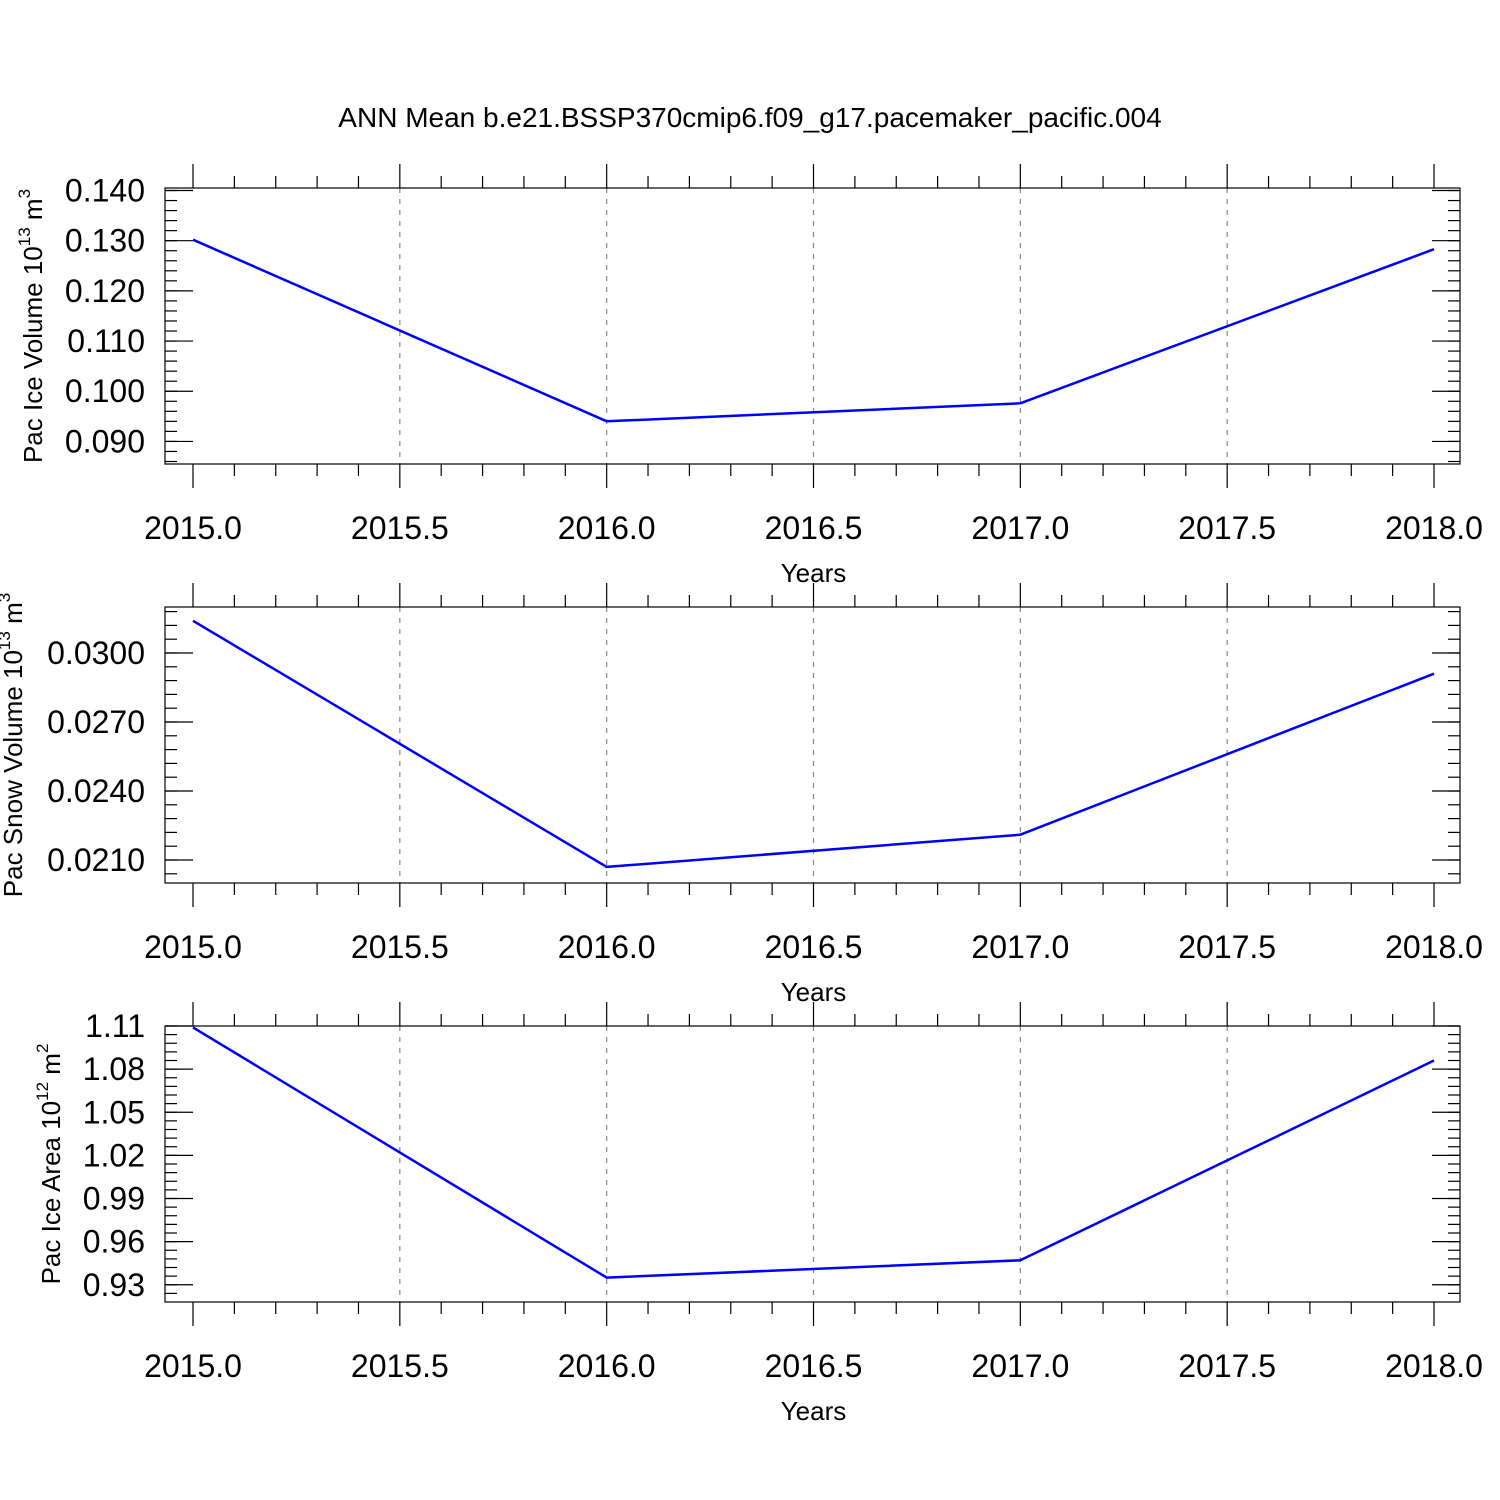 The height and width of the screenshot is (1500, 1500). I want to click on y-tick-label: 1.08, so click(114, 1069).